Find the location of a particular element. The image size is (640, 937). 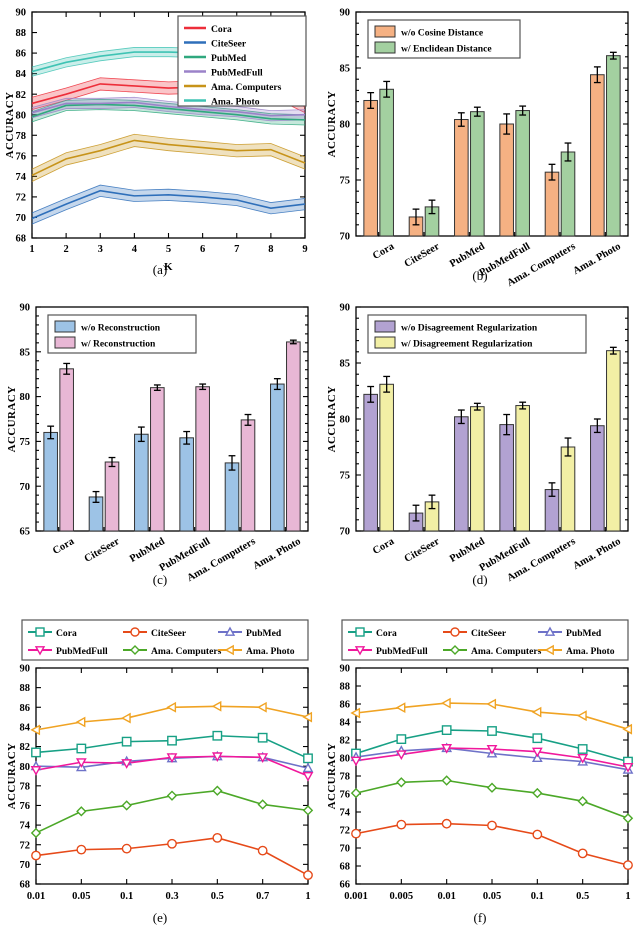

svg-text: w/o Cosine Distance is located at coordinates (442, 33).